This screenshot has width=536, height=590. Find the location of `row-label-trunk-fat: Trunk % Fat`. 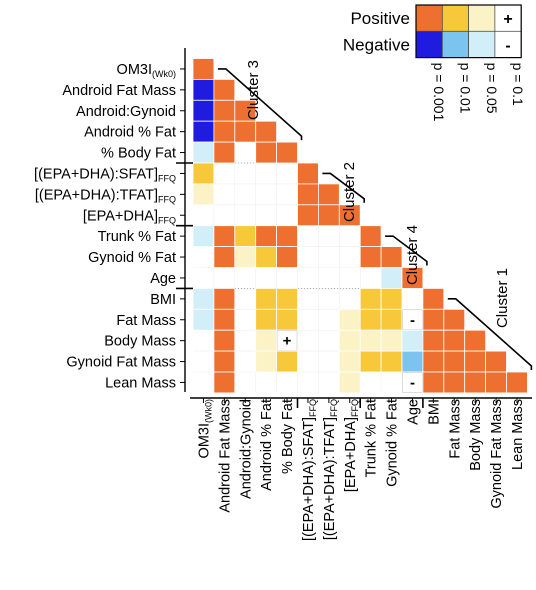

row-label-trunk-fat: Trunk % Fat is located at coordinates (137, 237).